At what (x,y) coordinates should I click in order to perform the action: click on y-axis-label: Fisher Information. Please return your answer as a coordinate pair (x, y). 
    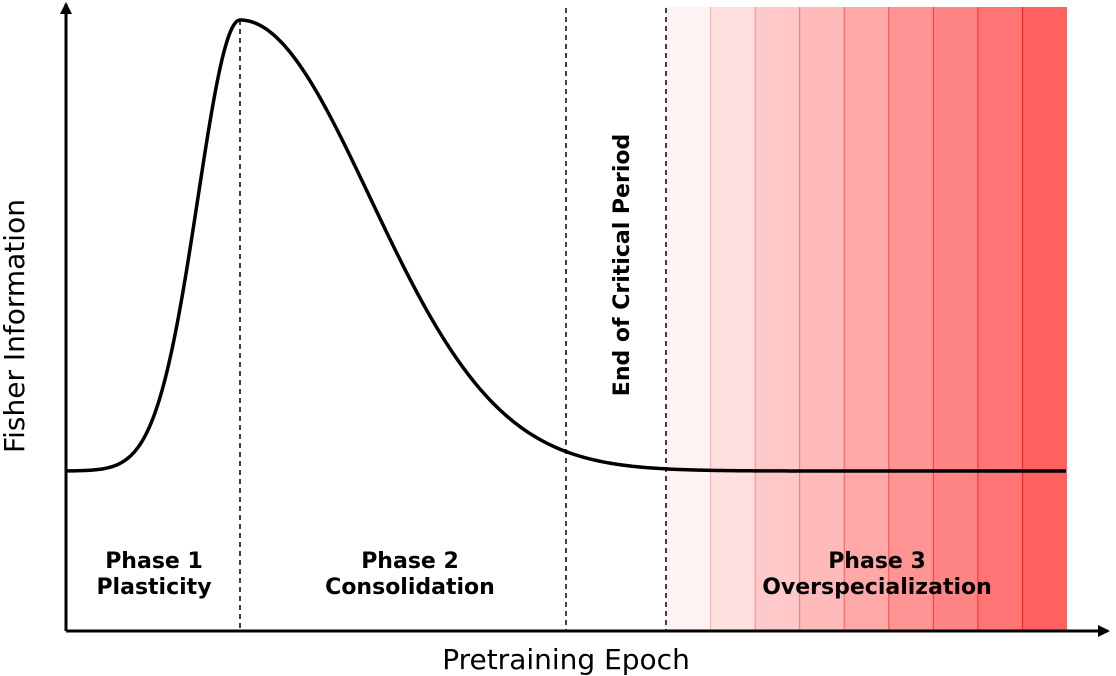
    Looking at the image, I should click on (15, 326).